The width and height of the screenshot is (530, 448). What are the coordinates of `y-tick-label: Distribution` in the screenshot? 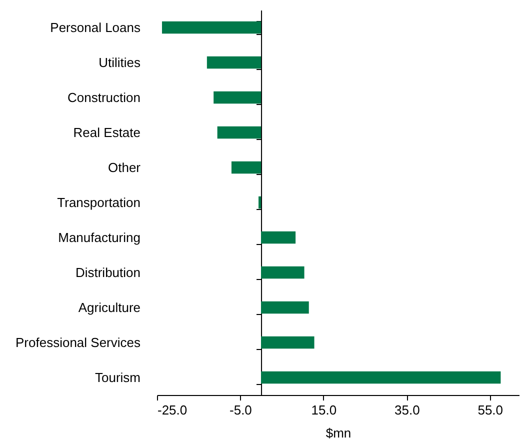 It's located at (107, 272).